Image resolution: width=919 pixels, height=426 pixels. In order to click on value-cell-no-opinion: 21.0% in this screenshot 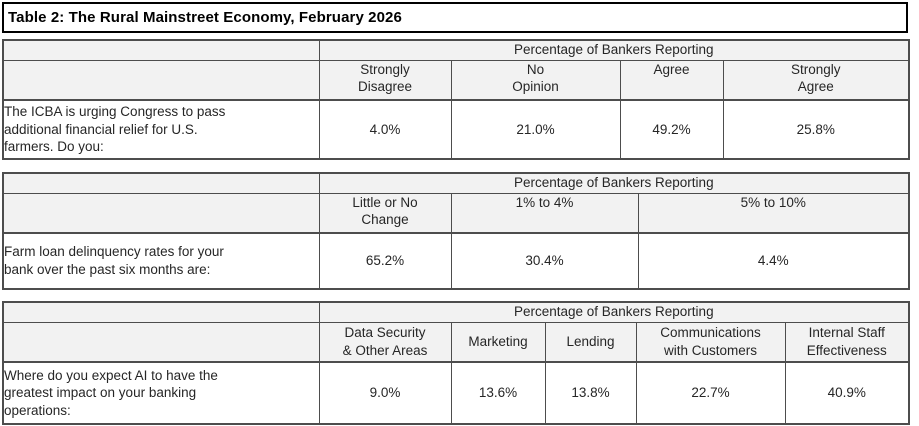, I will do `click(535, 129)`.